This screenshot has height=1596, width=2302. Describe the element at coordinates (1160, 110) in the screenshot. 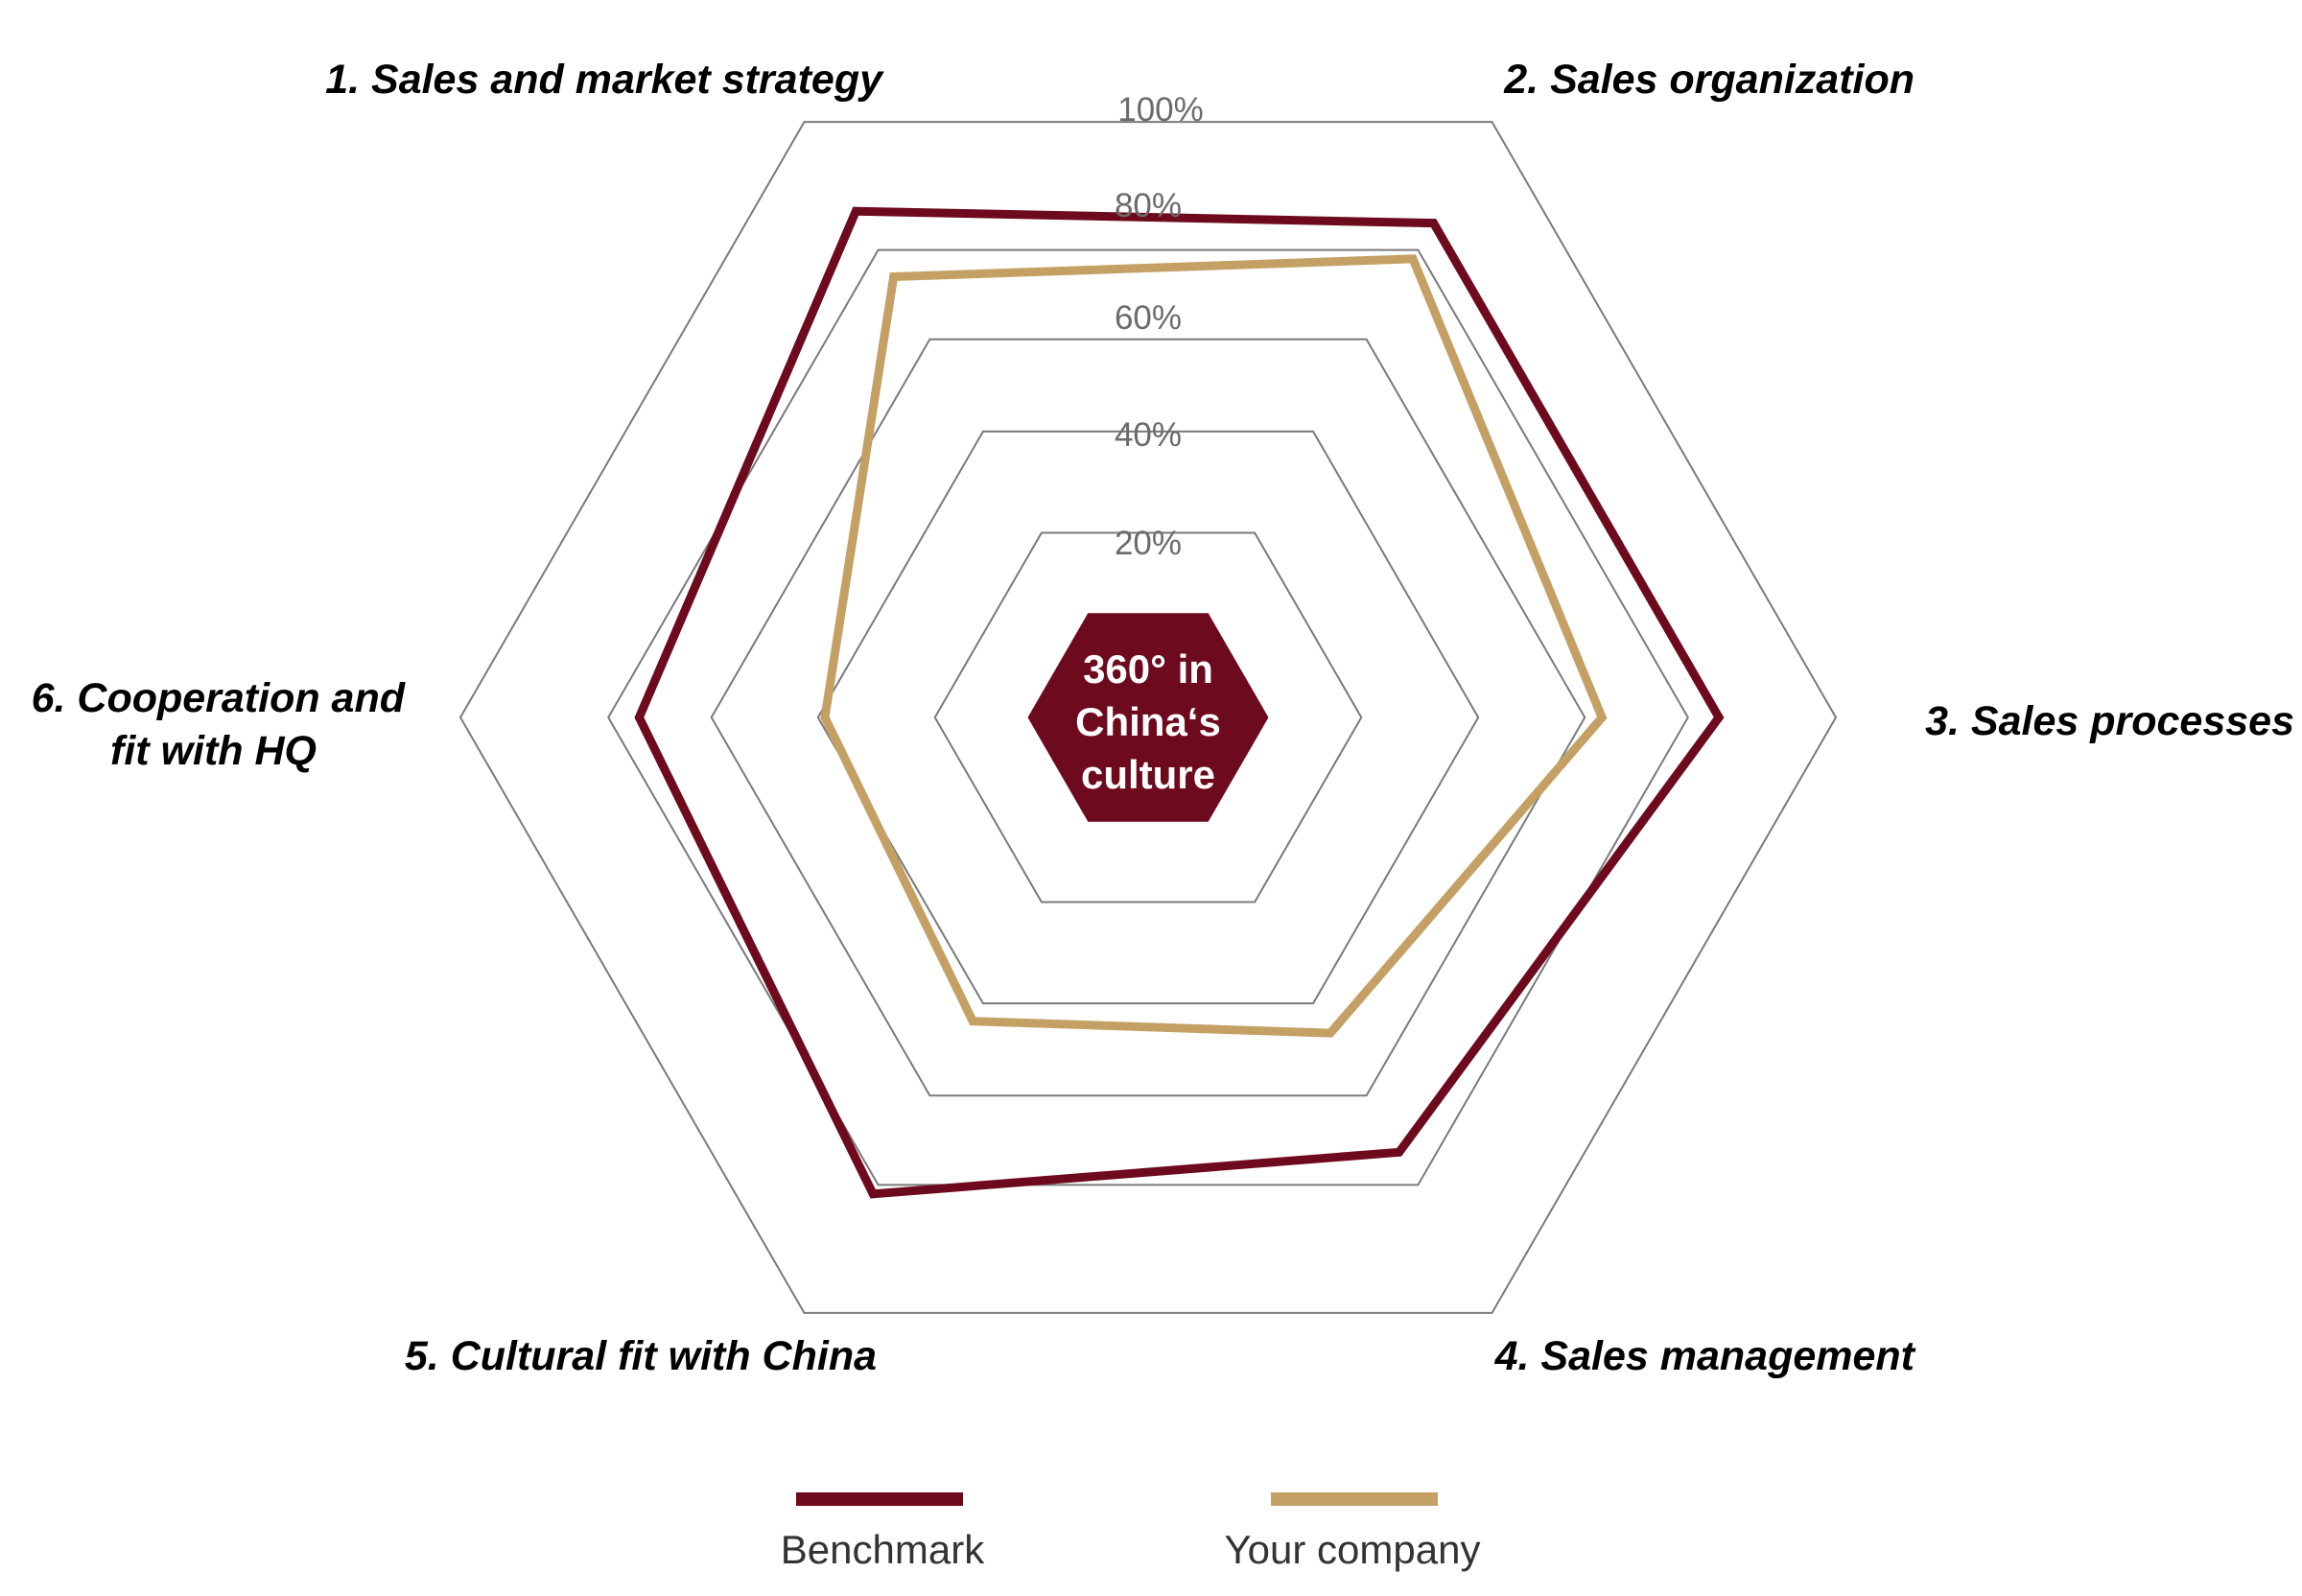

I see `ring-label-100: 100%` at that location.